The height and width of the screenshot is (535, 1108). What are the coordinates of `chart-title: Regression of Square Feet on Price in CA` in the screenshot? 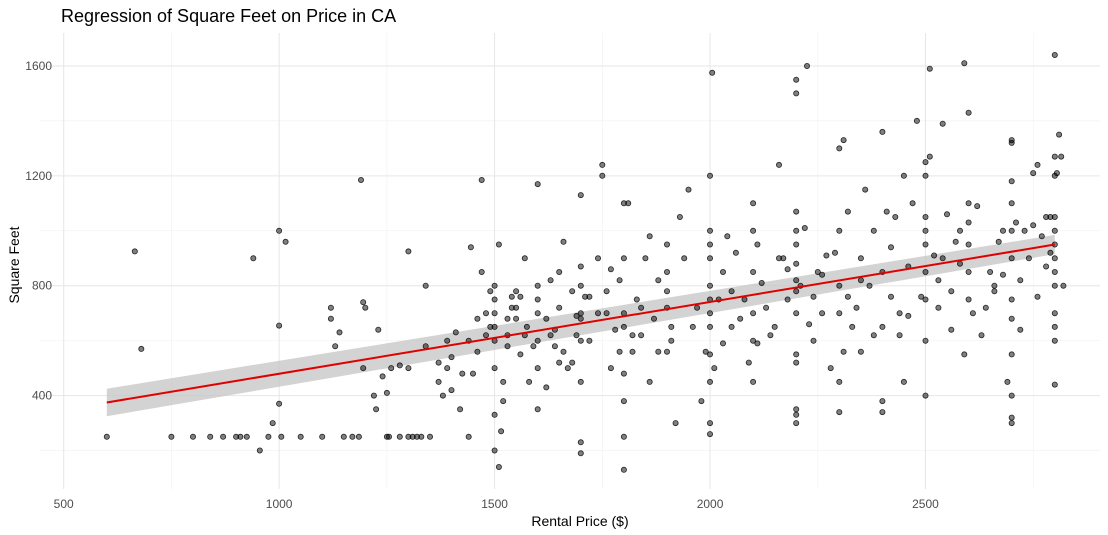 It's located at (228, 16).